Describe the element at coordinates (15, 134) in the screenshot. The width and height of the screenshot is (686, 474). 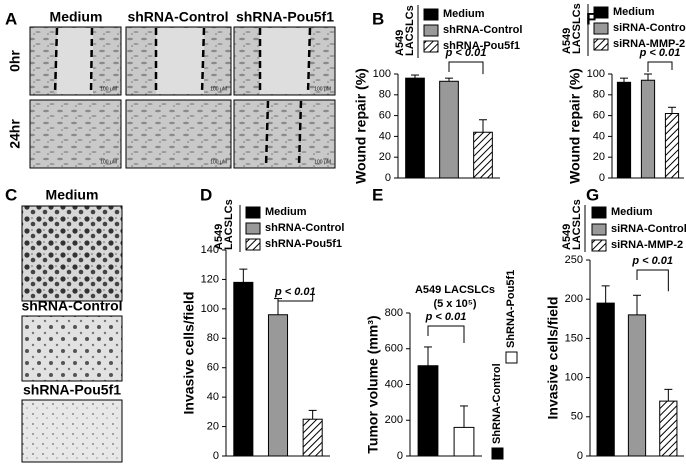
I see `row-label: 24hr` at that location.